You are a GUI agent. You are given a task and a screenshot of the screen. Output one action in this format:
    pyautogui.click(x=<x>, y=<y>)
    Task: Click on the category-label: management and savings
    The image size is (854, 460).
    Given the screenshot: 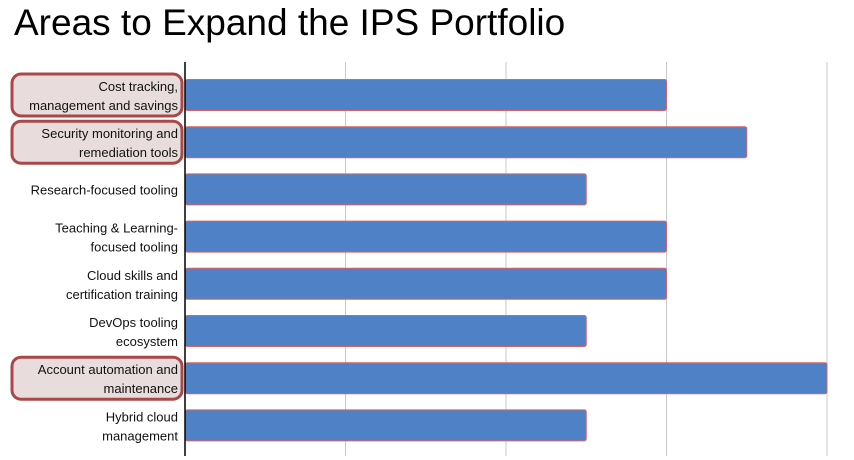 What is the action you would take?
    pyautogui.click(x=103, y=105)
    